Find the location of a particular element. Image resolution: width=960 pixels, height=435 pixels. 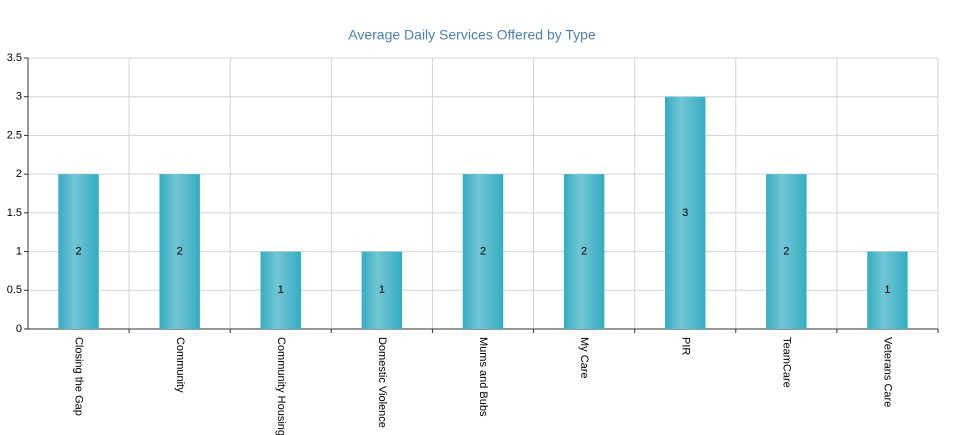

y-tick-label: 0 is located at coordinates (19, 329).